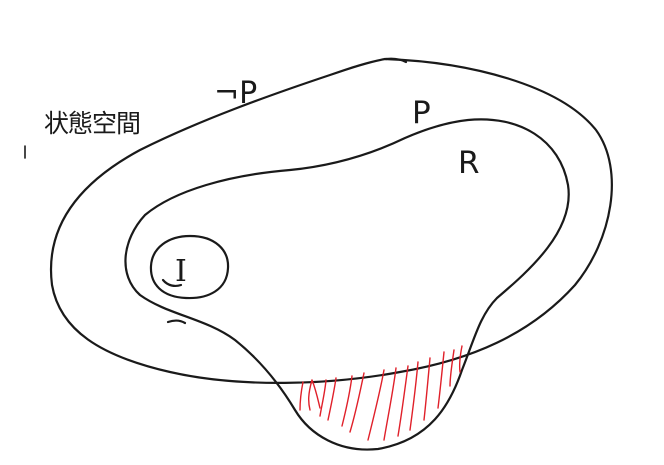 The height and width of the screenshot is (465, 664). I want to click on label-p: P, so click(421, 113).